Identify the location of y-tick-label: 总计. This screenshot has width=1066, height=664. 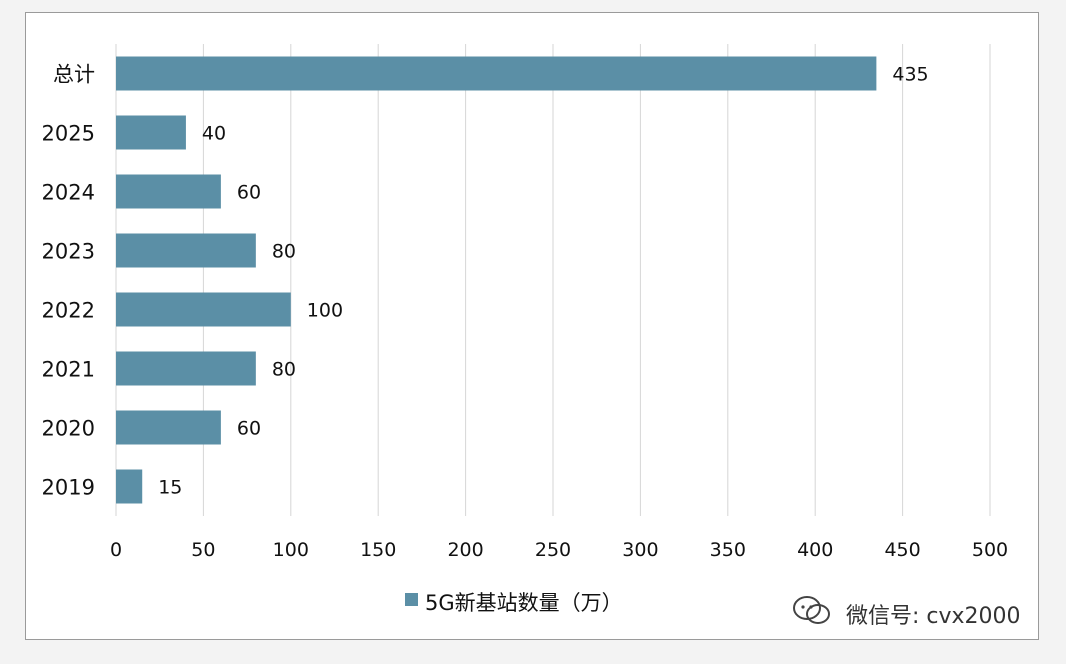
(74, 75).